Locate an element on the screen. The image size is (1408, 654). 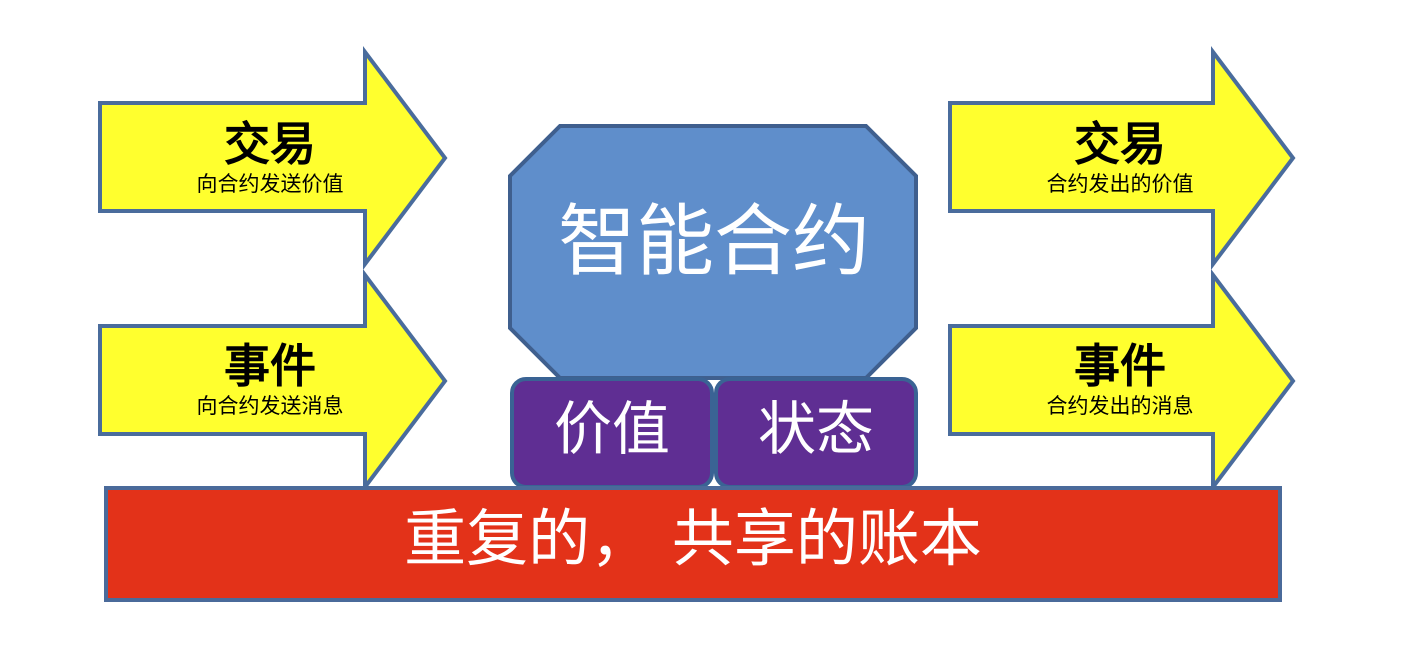
right-arrow-event is located at coordinates (1122, 381).